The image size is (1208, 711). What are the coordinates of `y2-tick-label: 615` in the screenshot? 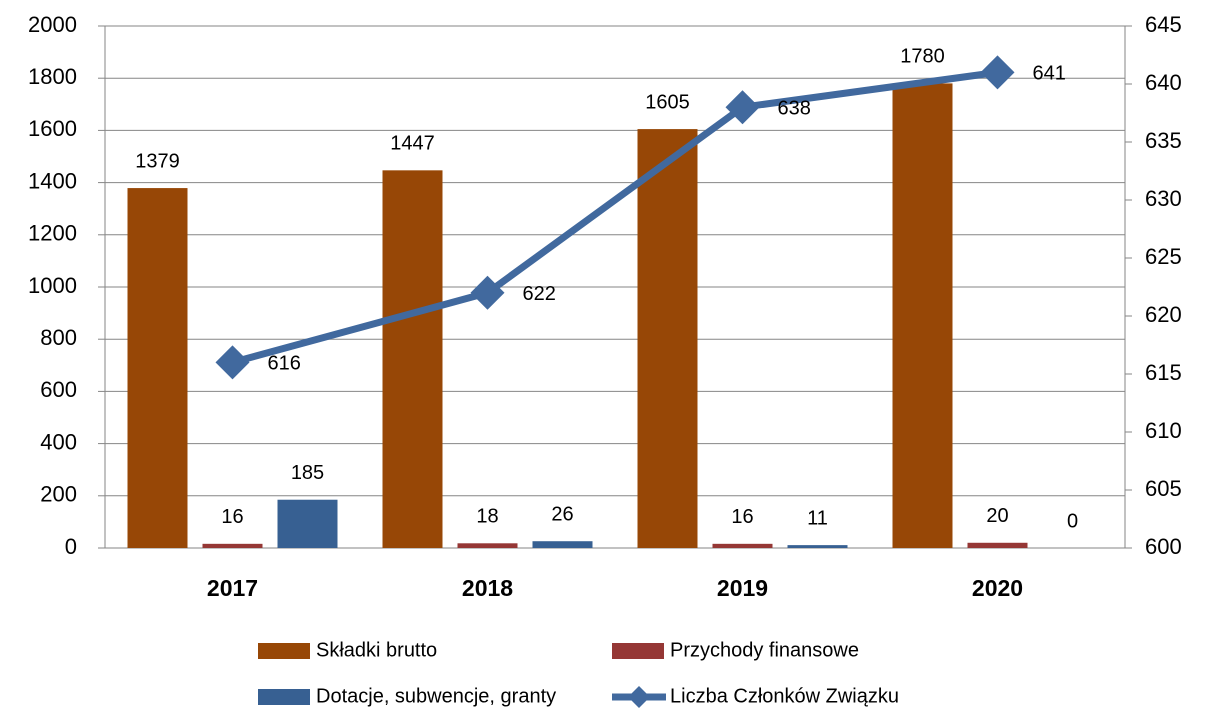 It's located at (1163, 372).